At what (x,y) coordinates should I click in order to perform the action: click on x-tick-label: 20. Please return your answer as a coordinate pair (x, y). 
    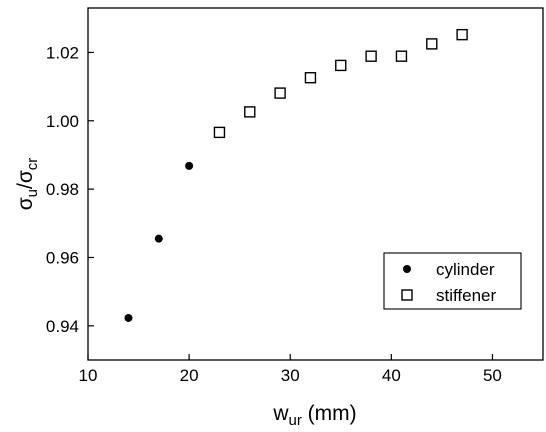
    Looking at the image, I should click on (189, 375).